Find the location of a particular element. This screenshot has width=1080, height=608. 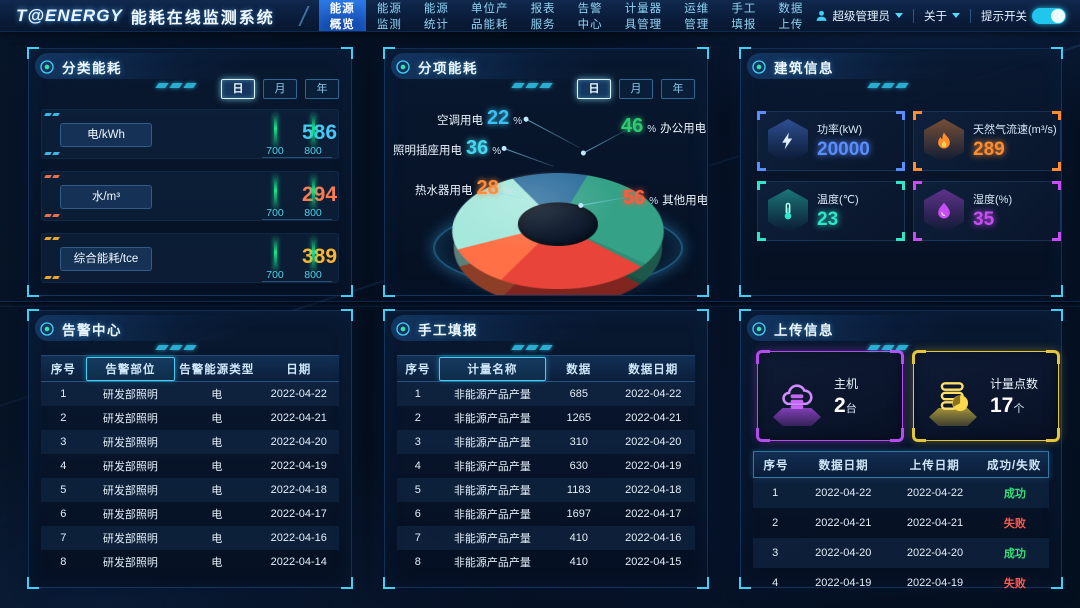

nav-item: 数据上传 is located at coordinates (791, 16).